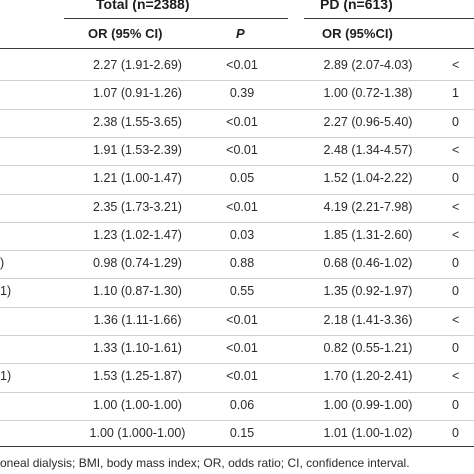  Describe the element at coordinates (125, 33) in the screenshot. I see `or-column-header-total: OR (95% CI)` at that location.